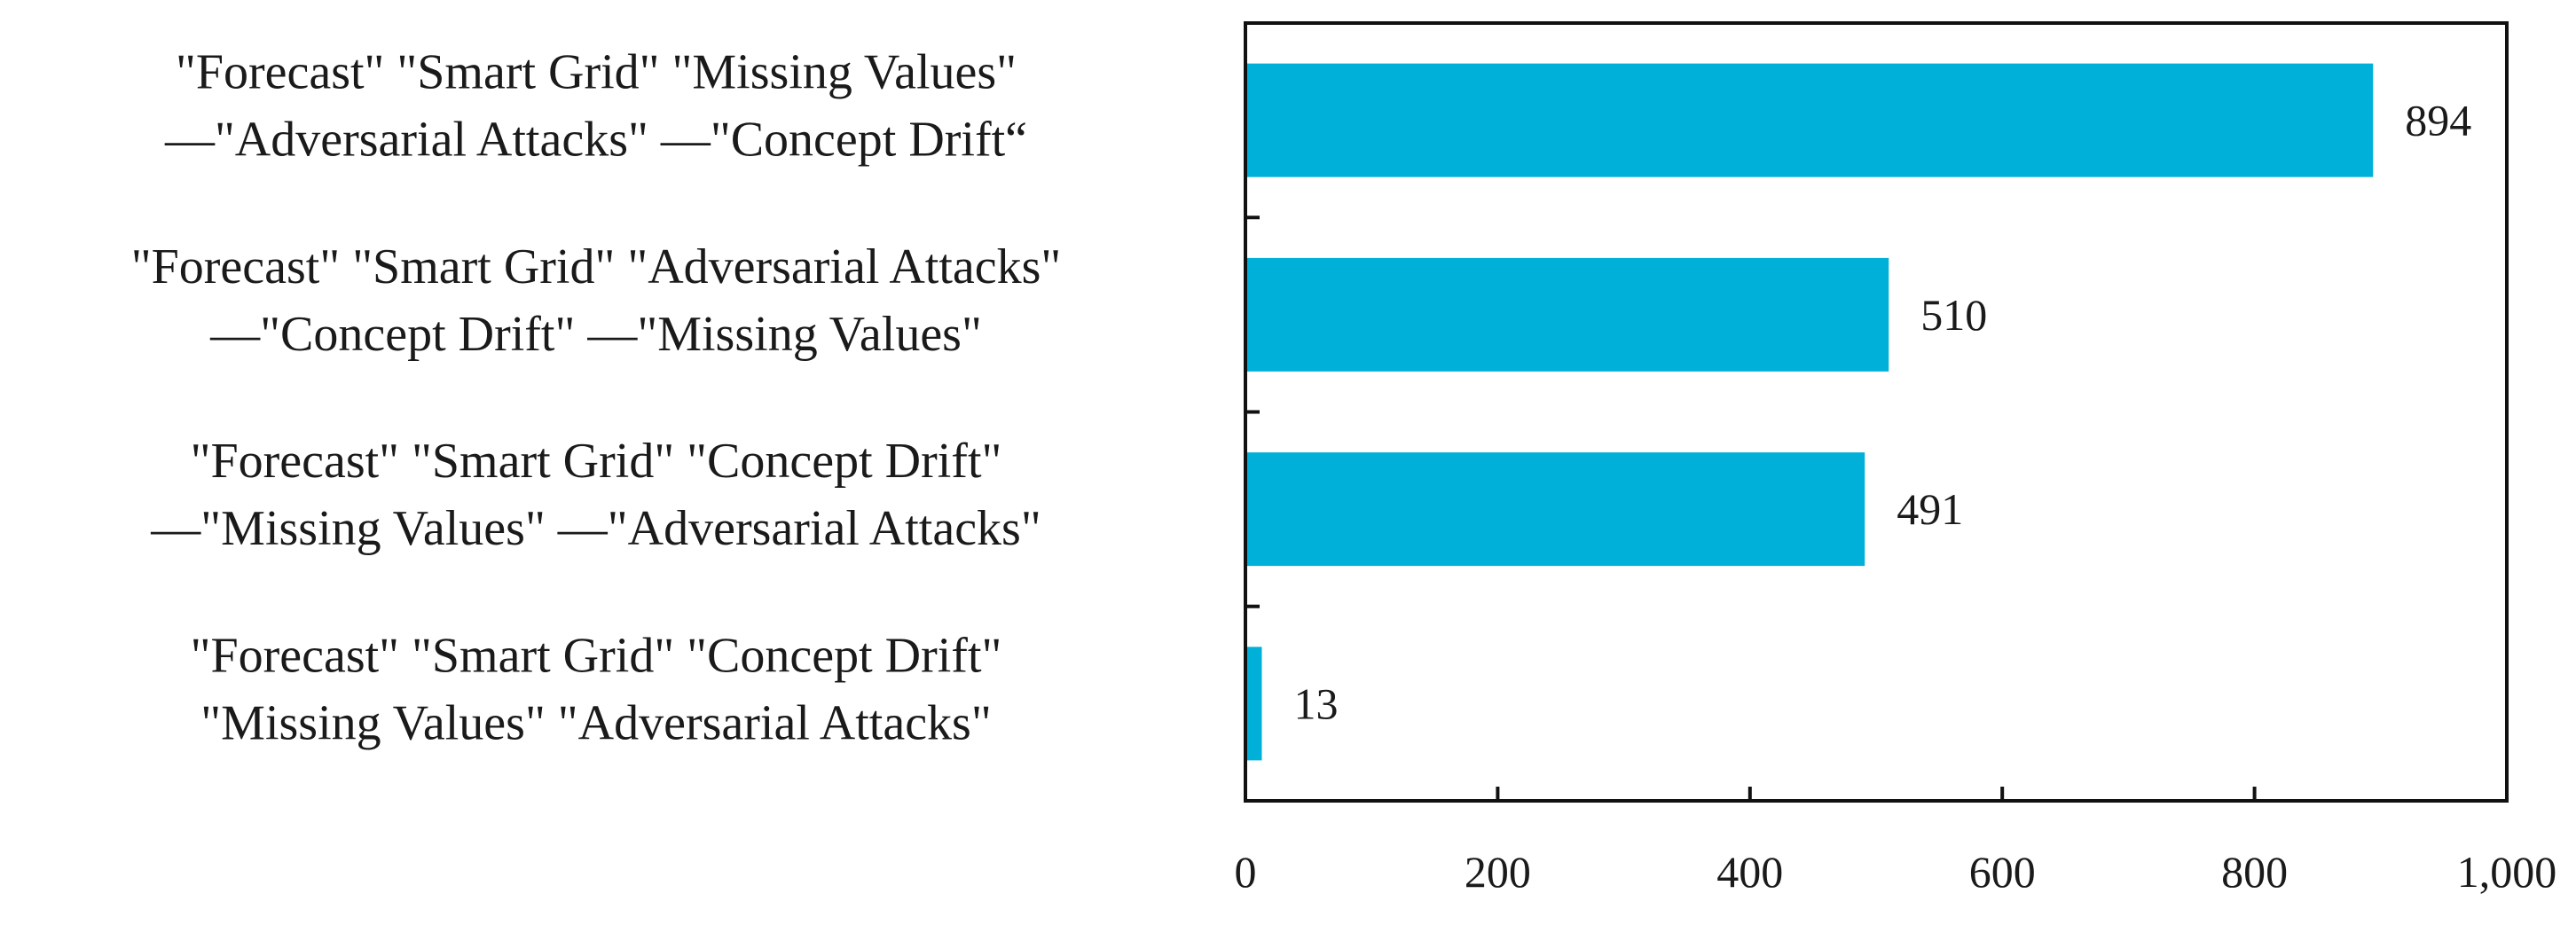 This screenshot has width=2576, height=925. I want to click on data-label: 510, so click(1953, 315).